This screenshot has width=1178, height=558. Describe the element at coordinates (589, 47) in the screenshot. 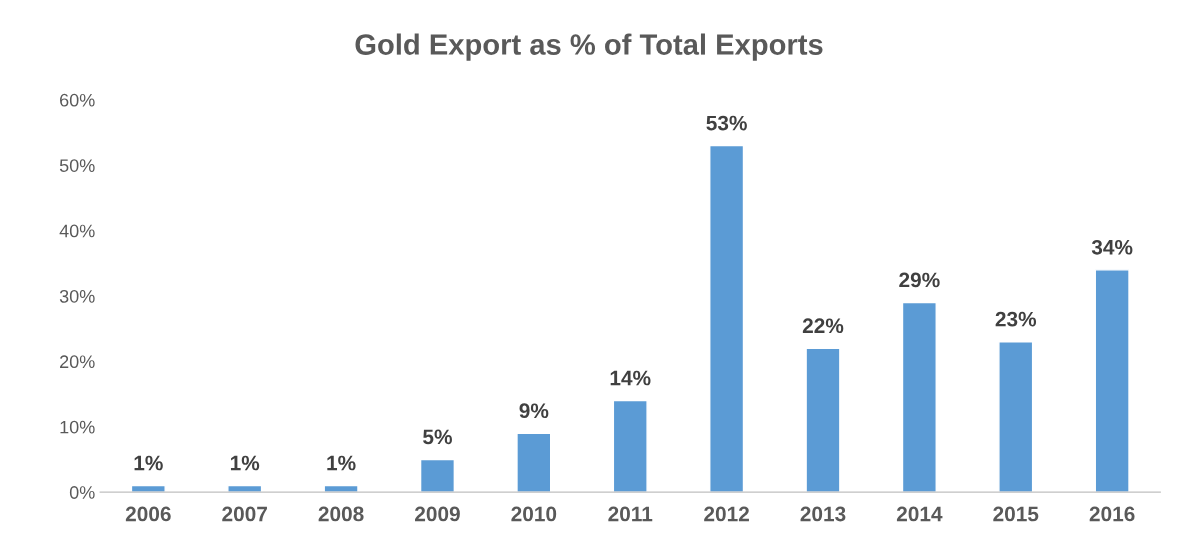

I see `chart-title: Gold Export as % of Total Exports` at that location.